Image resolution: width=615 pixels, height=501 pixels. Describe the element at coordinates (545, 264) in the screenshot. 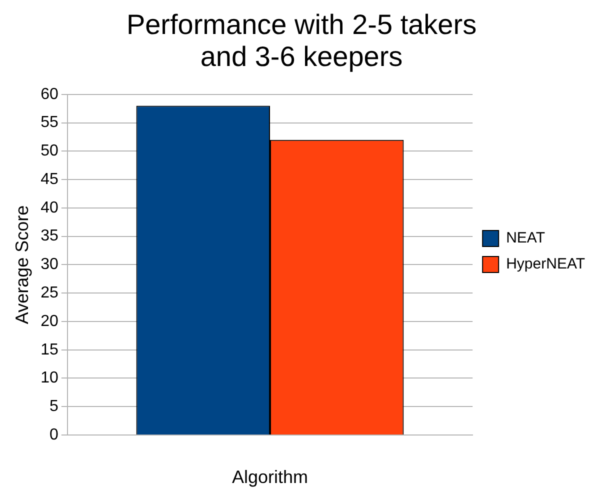

I see `legend-label: HyperNEAT` at that location.